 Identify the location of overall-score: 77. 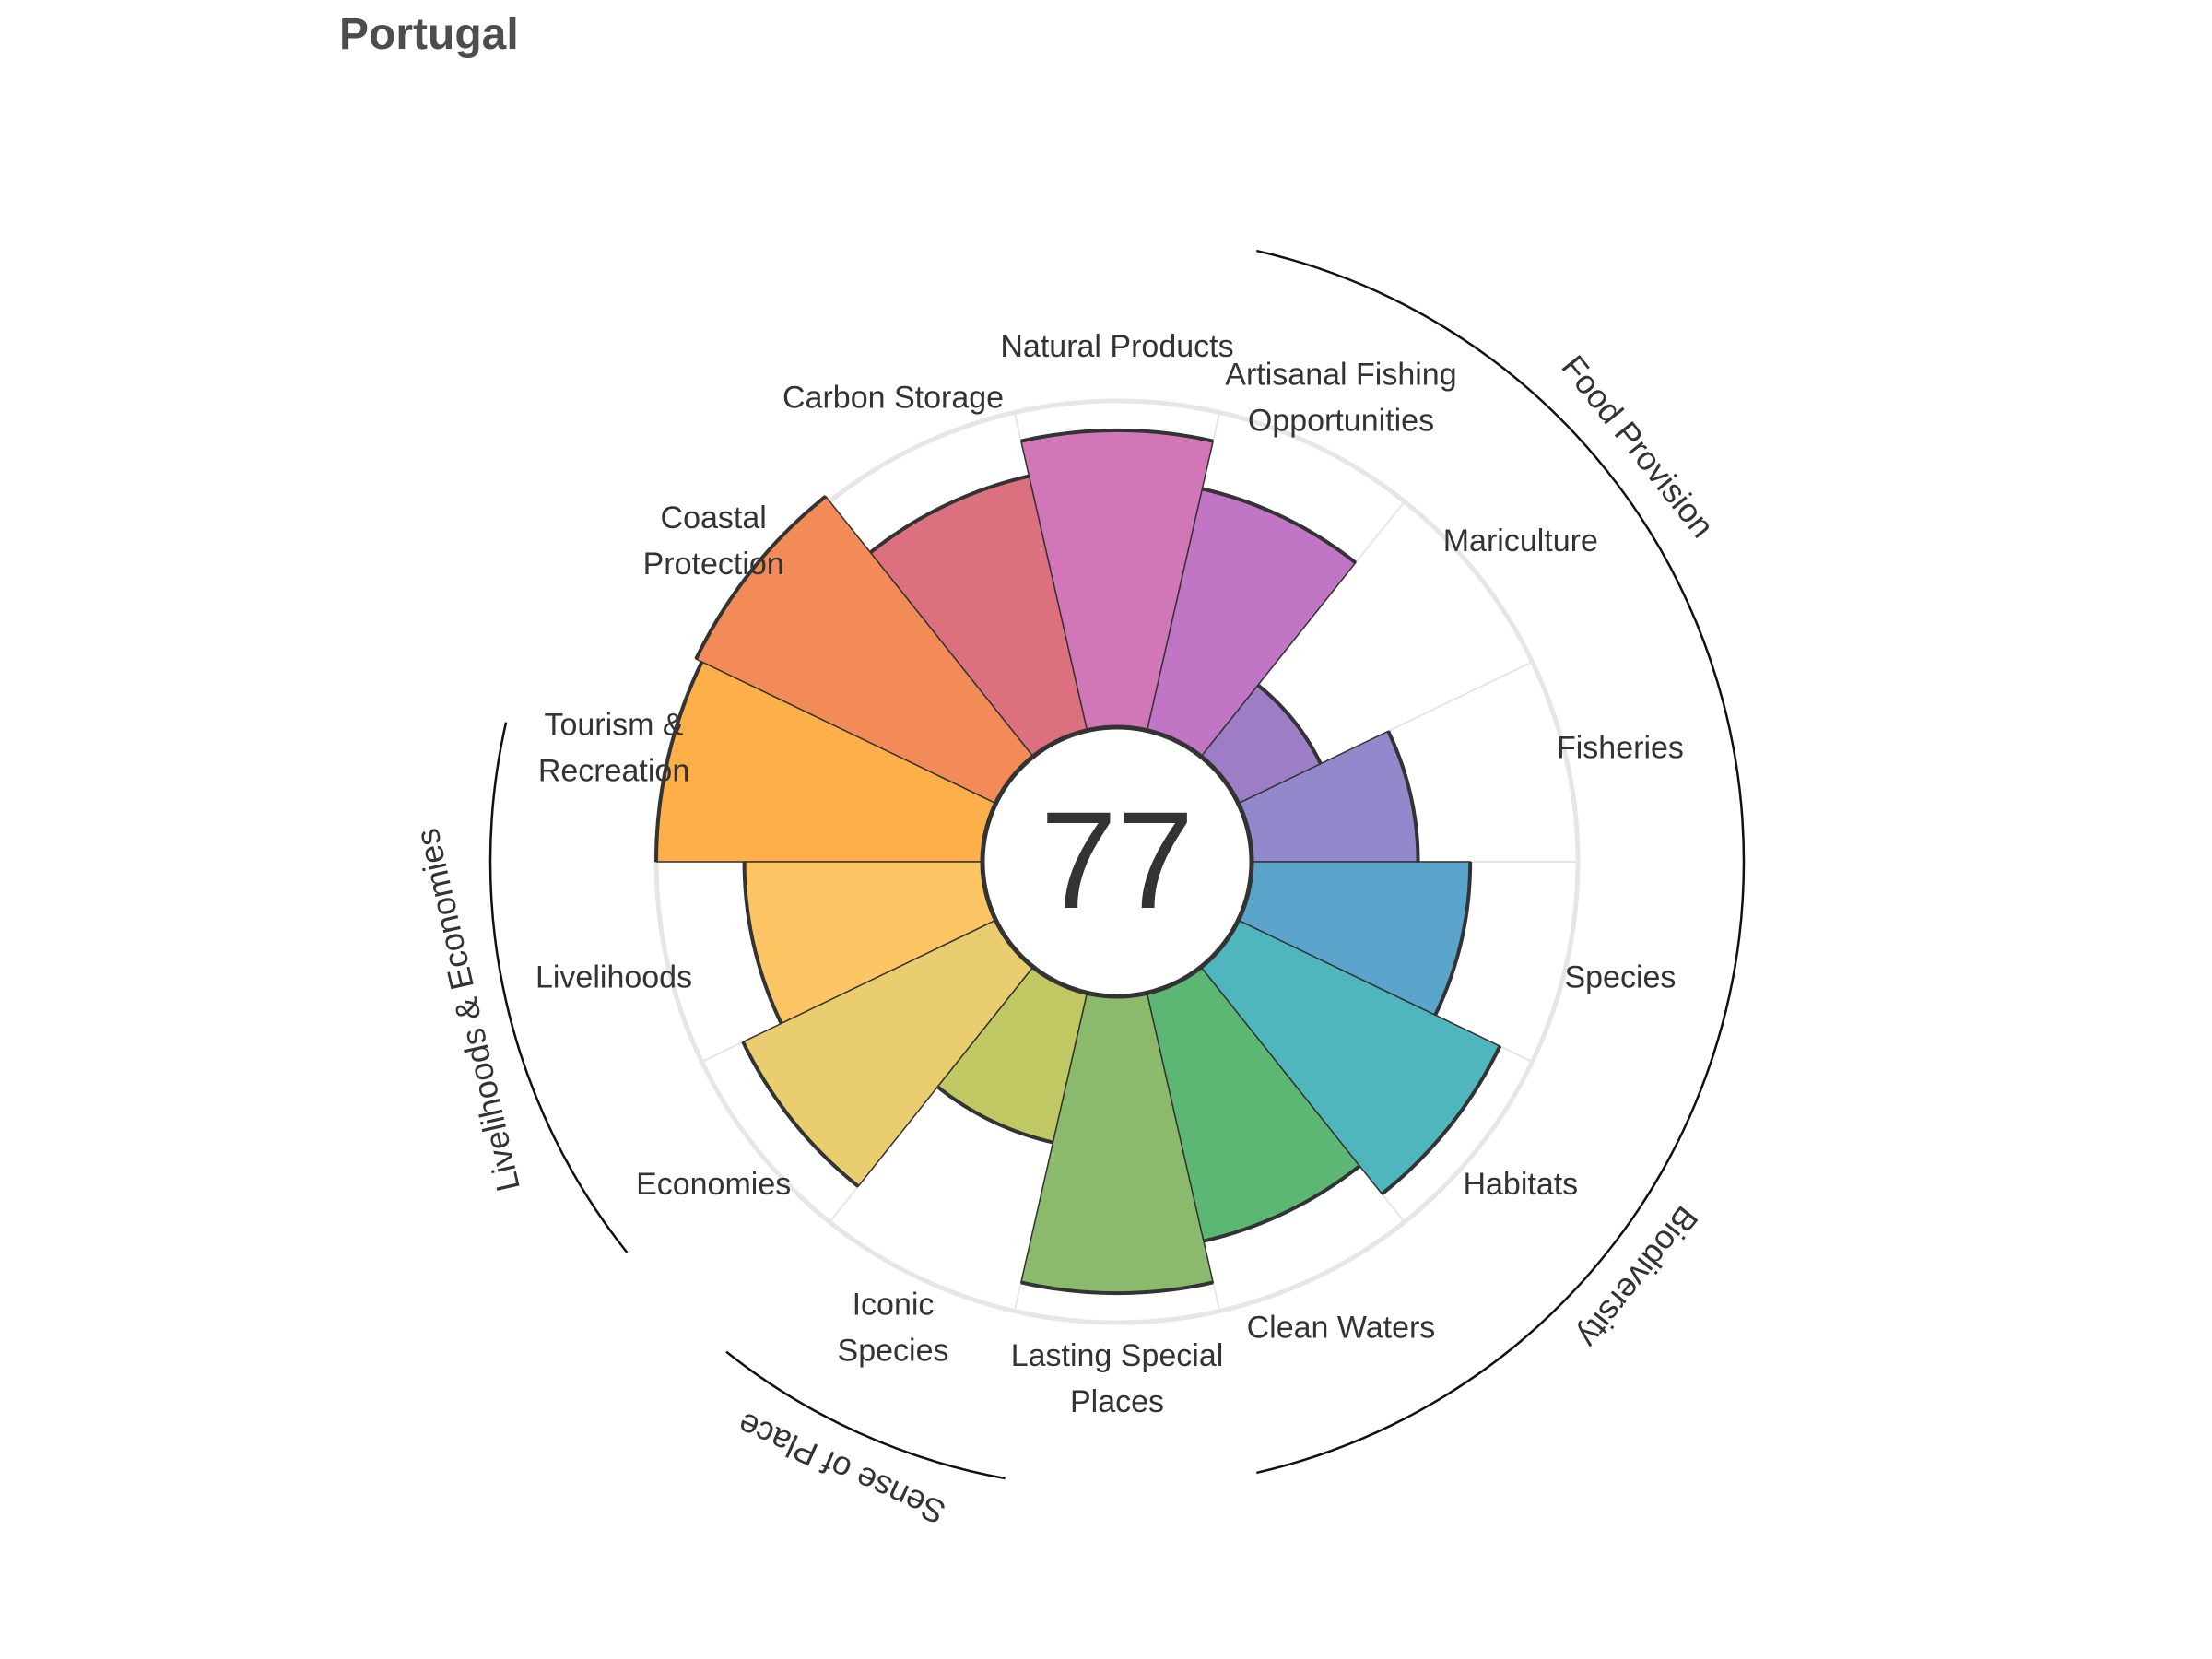
(1117, 859).